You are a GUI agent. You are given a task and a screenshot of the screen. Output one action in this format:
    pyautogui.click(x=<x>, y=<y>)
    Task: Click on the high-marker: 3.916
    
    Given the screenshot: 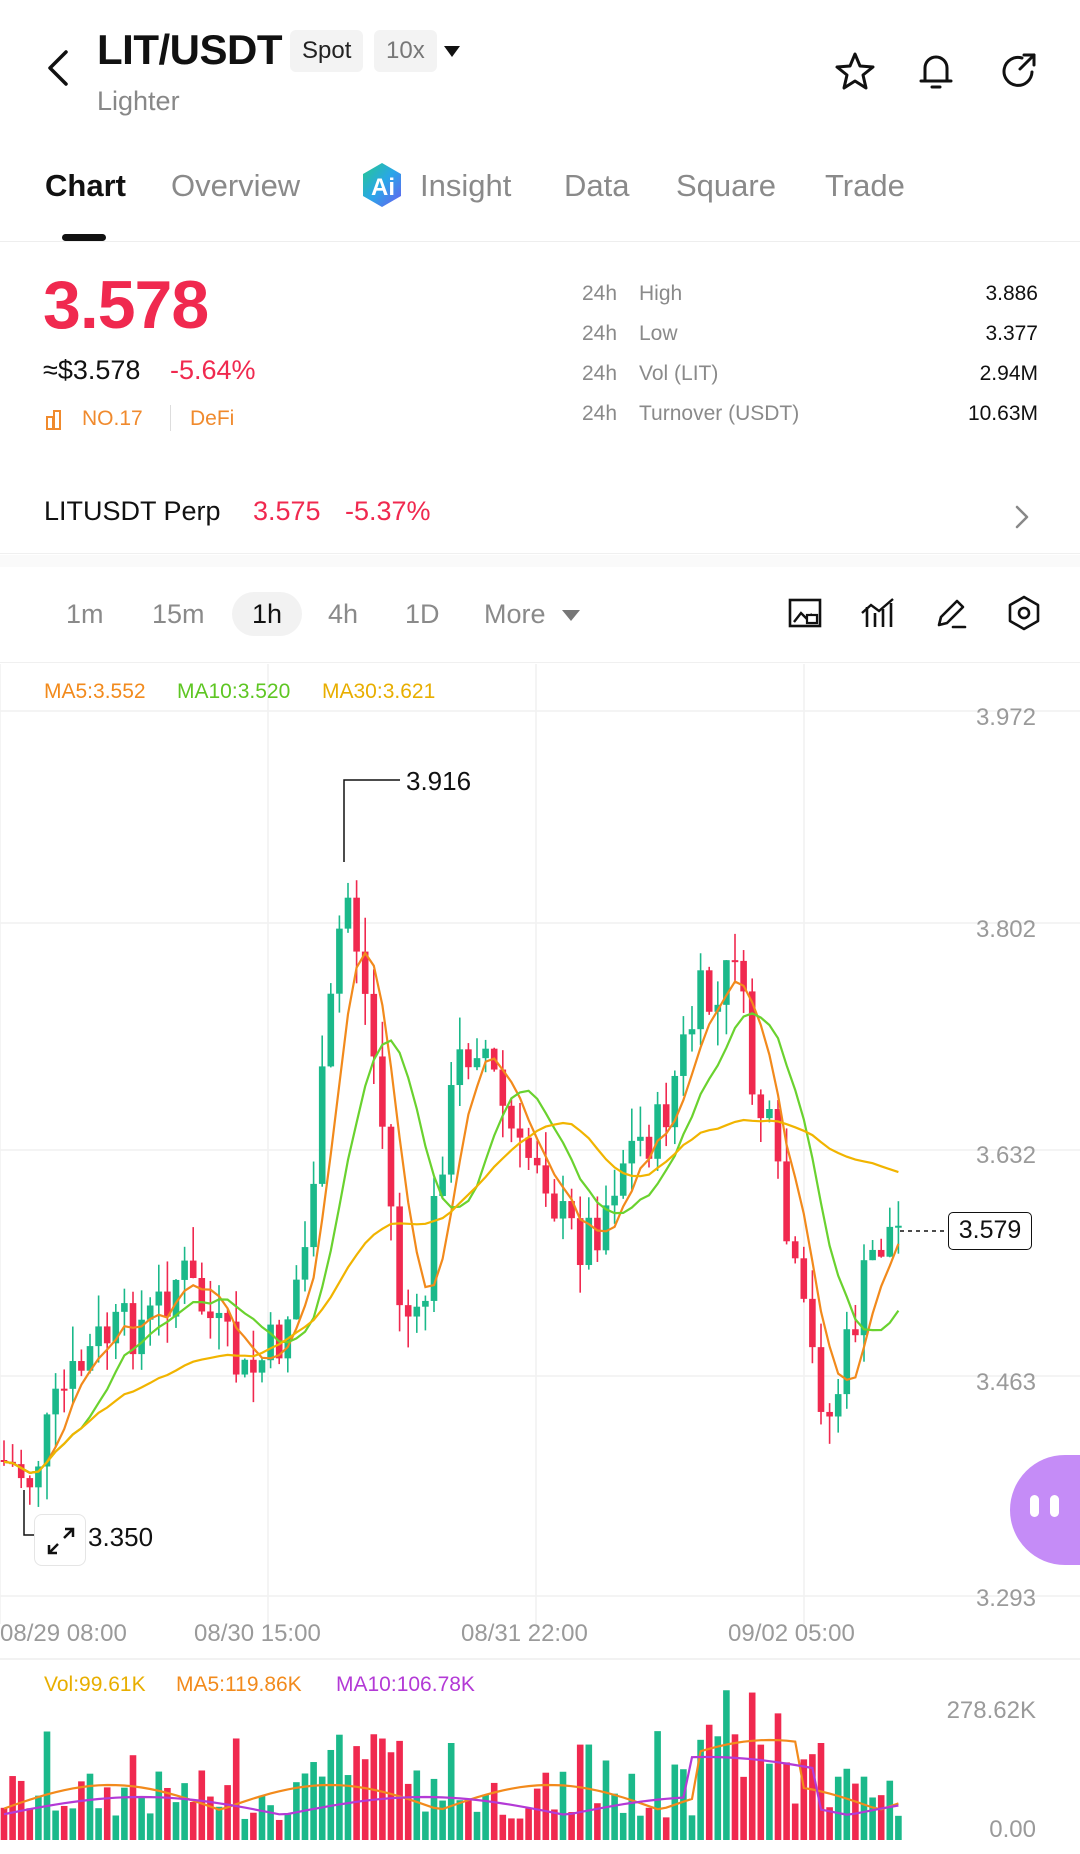 What is the action you would take?
    pyautogui.click(x=439, y=781)
    